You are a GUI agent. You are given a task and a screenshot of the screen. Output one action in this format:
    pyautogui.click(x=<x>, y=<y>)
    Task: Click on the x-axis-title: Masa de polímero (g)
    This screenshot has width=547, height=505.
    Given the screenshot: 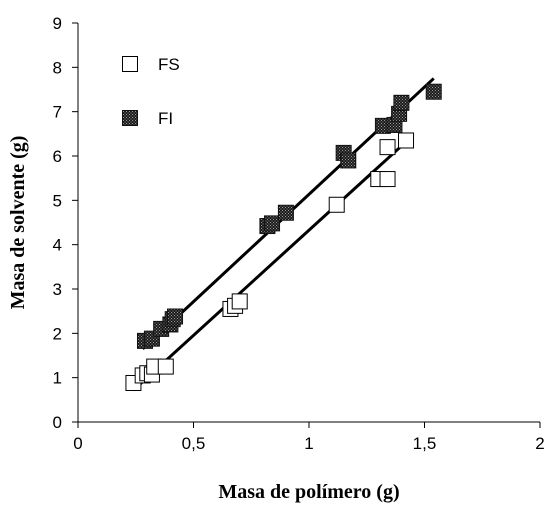 What is the action you would take?
    pyautogui.click(x=308, y=492)
    